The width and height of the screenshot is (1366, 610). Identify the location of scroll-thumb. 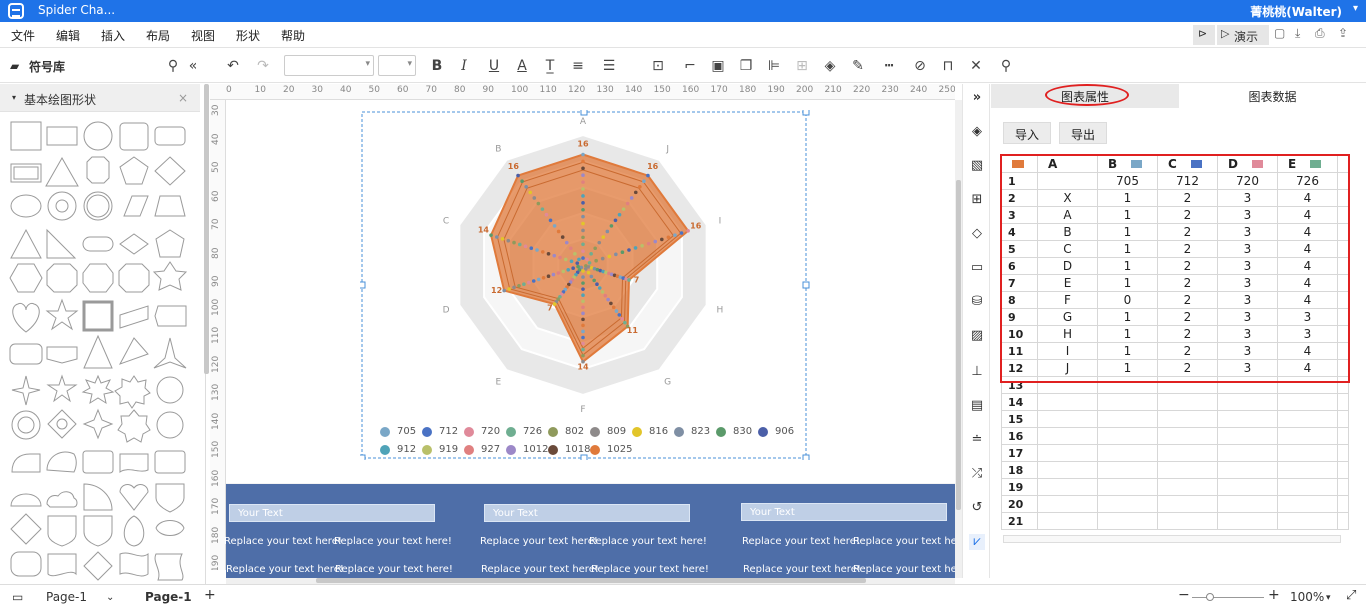
(958, 345).